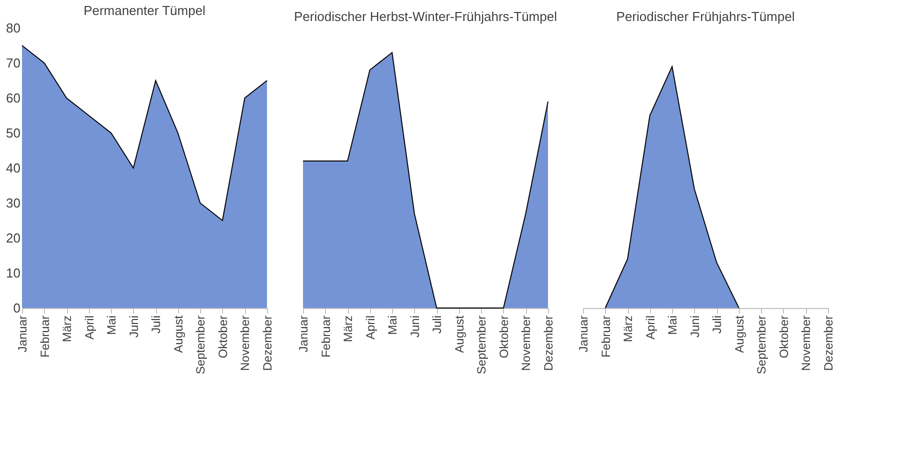  I want to click on chart-title: Permanenter Tümpel, so click(145, 10).